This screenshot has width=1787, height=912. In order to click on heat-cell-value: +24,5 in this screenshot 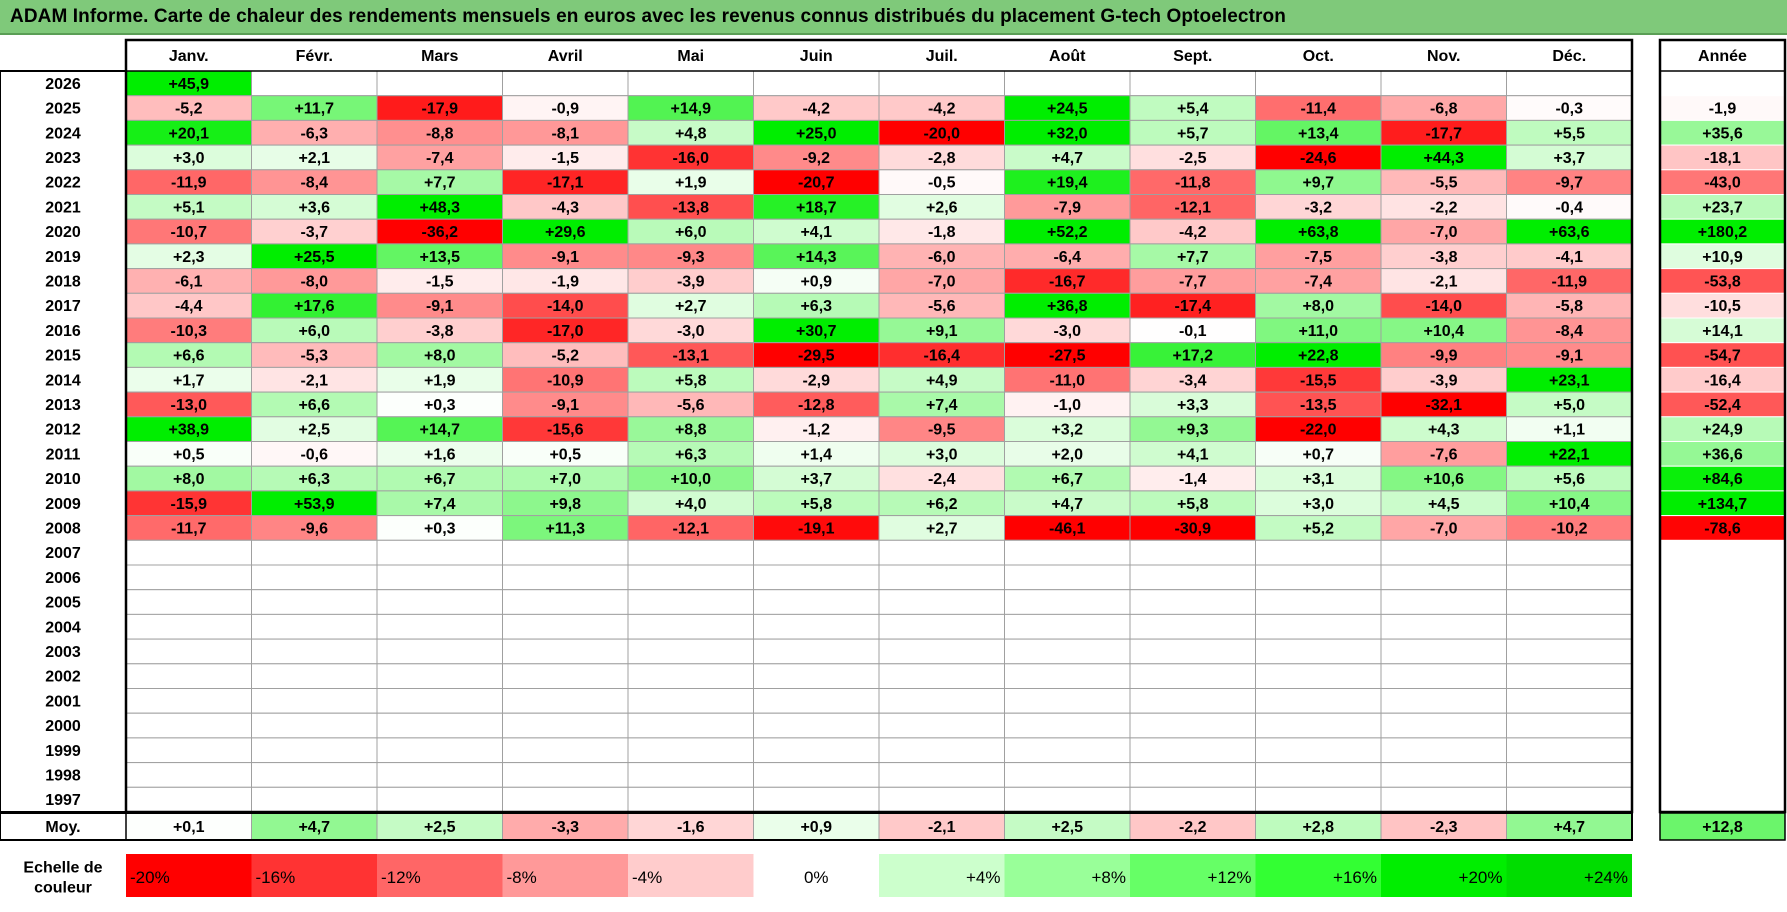, I will do `click(1067, 109)`.